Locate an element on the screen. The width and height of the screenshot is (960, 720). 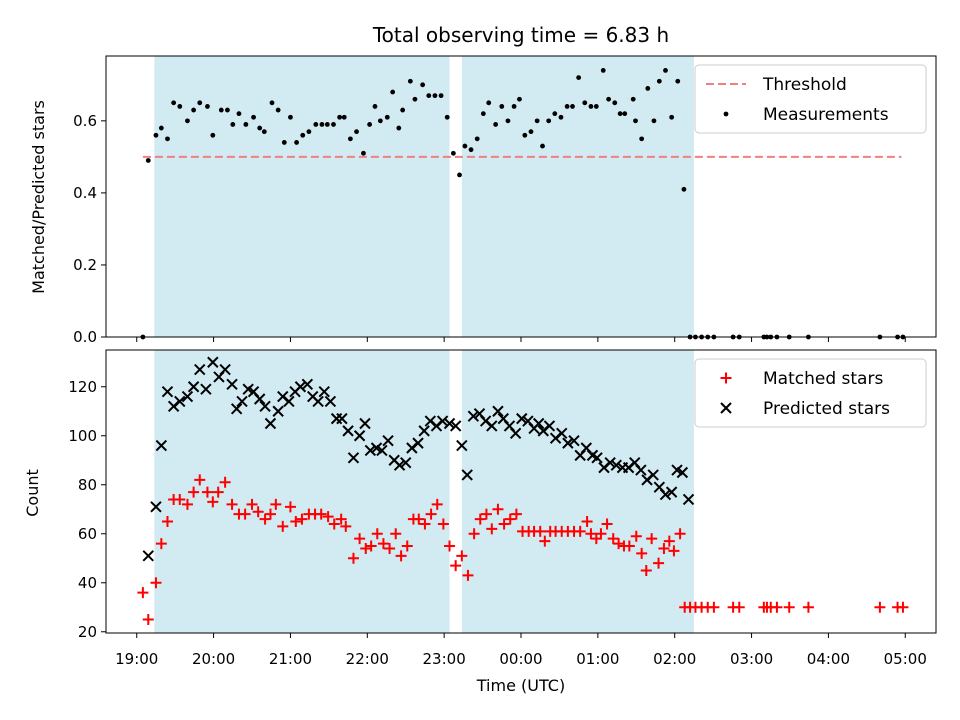
x-tick-label-02:00: 02:00 is located at coordinates (674, 659).